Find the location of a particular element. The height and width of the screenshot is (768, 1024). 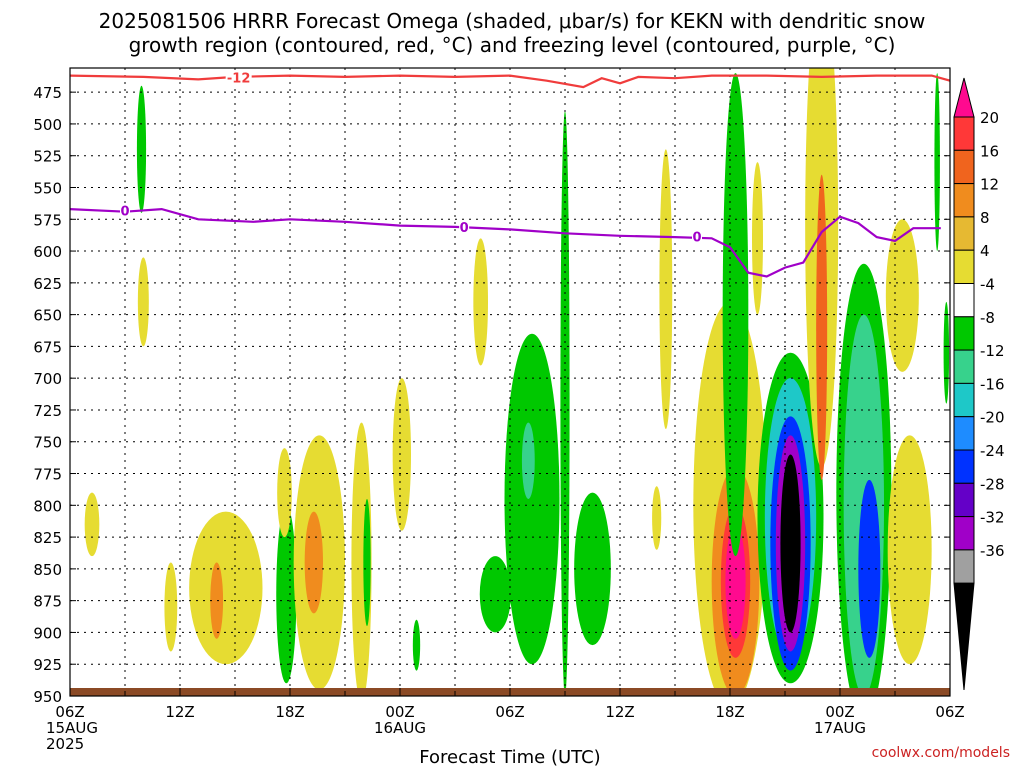

x-tick-label-12-0: 18Z is located at coordinates (289, 712).